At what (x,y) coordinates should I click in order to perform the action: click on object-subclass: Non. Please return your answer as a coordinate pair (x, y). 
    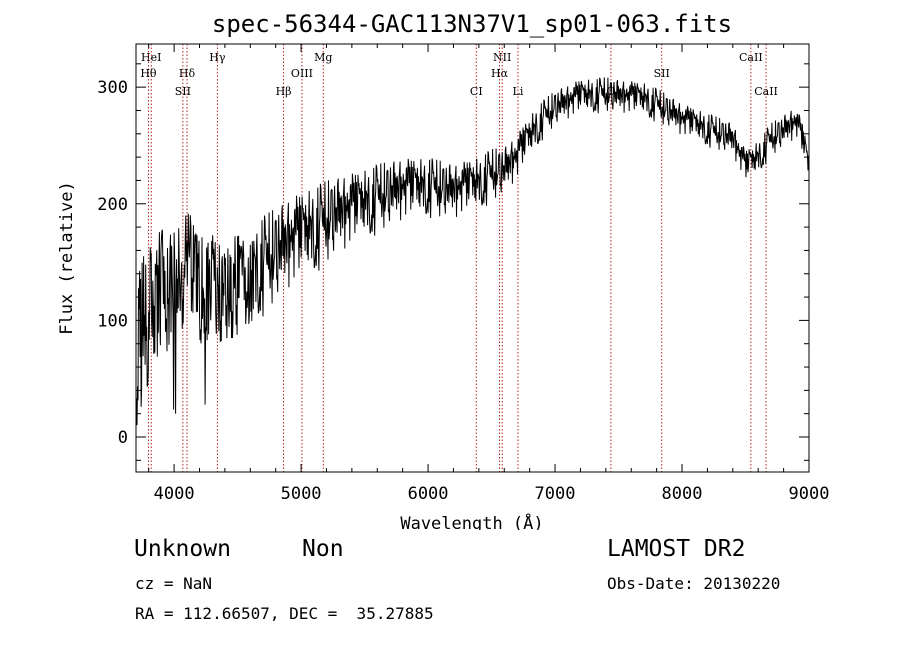
    Looking at the image, I should click on (323, 549).